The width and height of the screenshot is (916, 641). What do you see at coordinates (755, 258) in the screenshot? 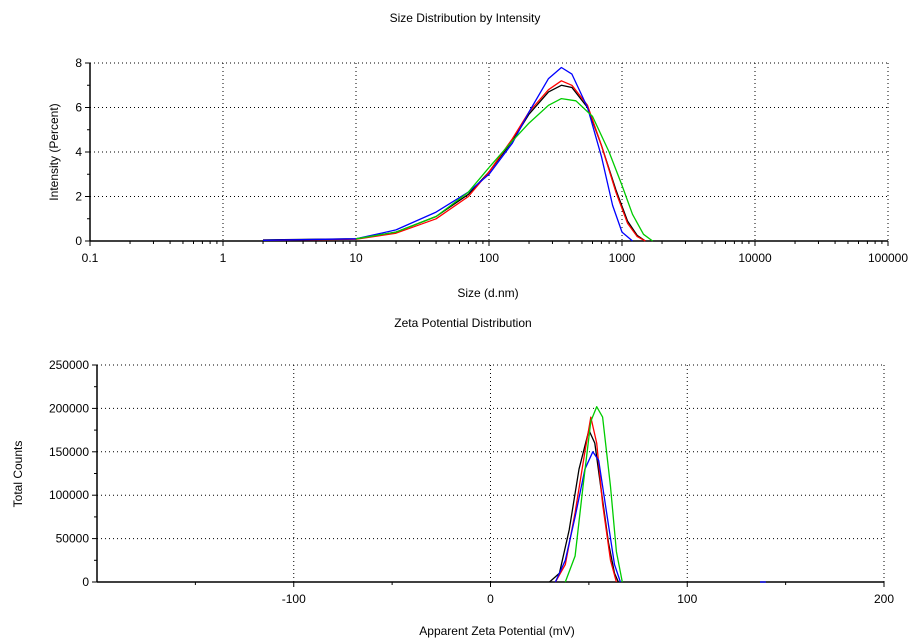
I see `x-tick-label: 10000` at bounding box center [755, 258].